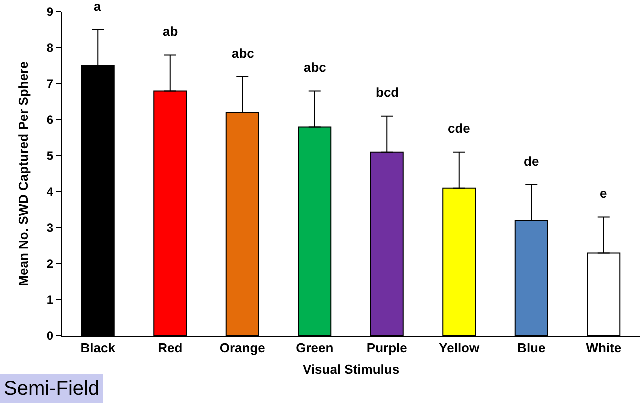  I want to click on y-tick-label: 3, so click(50, 228).